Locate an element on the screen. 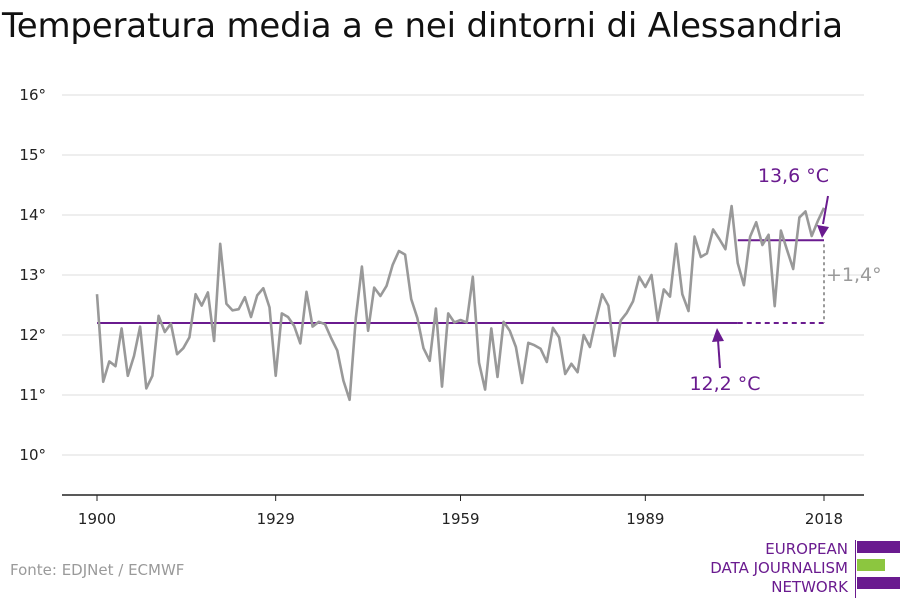  recent-average-arrow-stem is located at coordinates (825, 210).